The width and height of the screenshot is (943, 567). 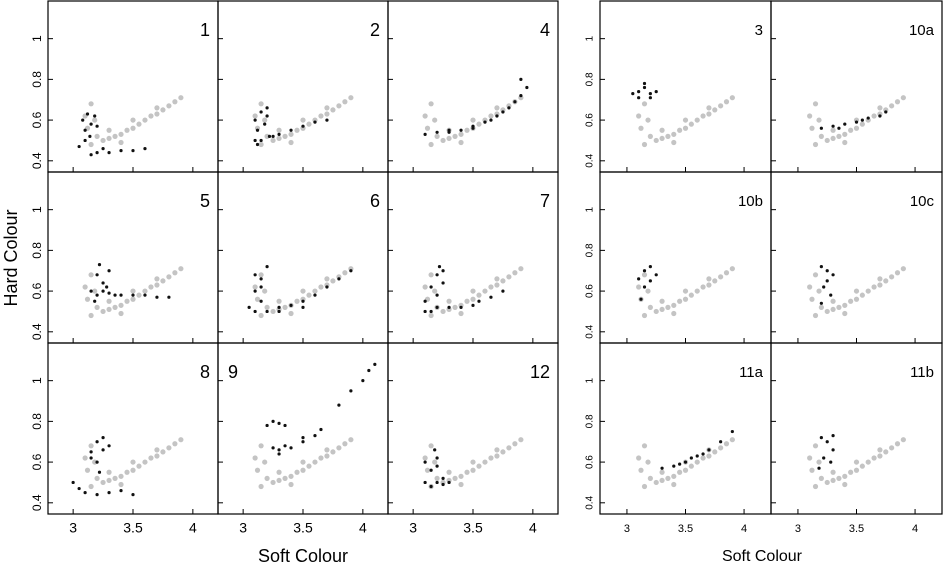 What do you see at coordinates (37, 502) in the screenshot?
I see `y-tick-label: 0.4` at bounding box center [37, 502].